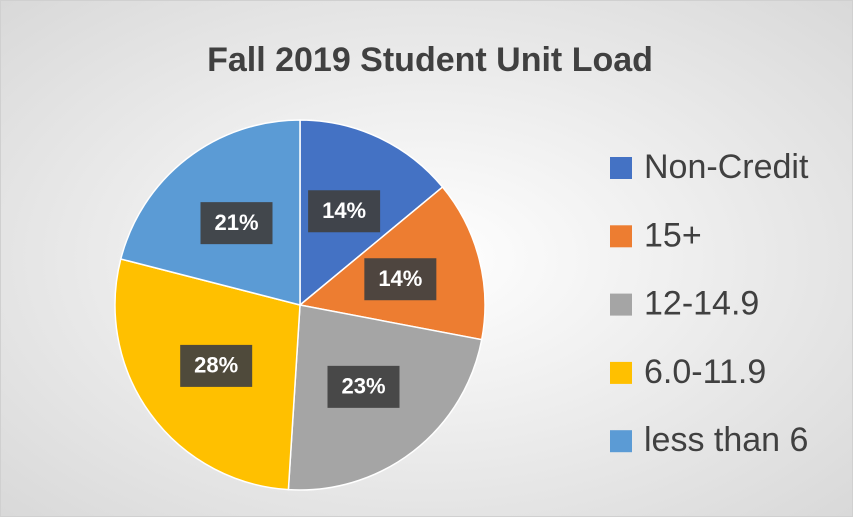  Describe the element at coordinates (726, 440) in the screenshot. I see `legend-label: less than 6` at that location.